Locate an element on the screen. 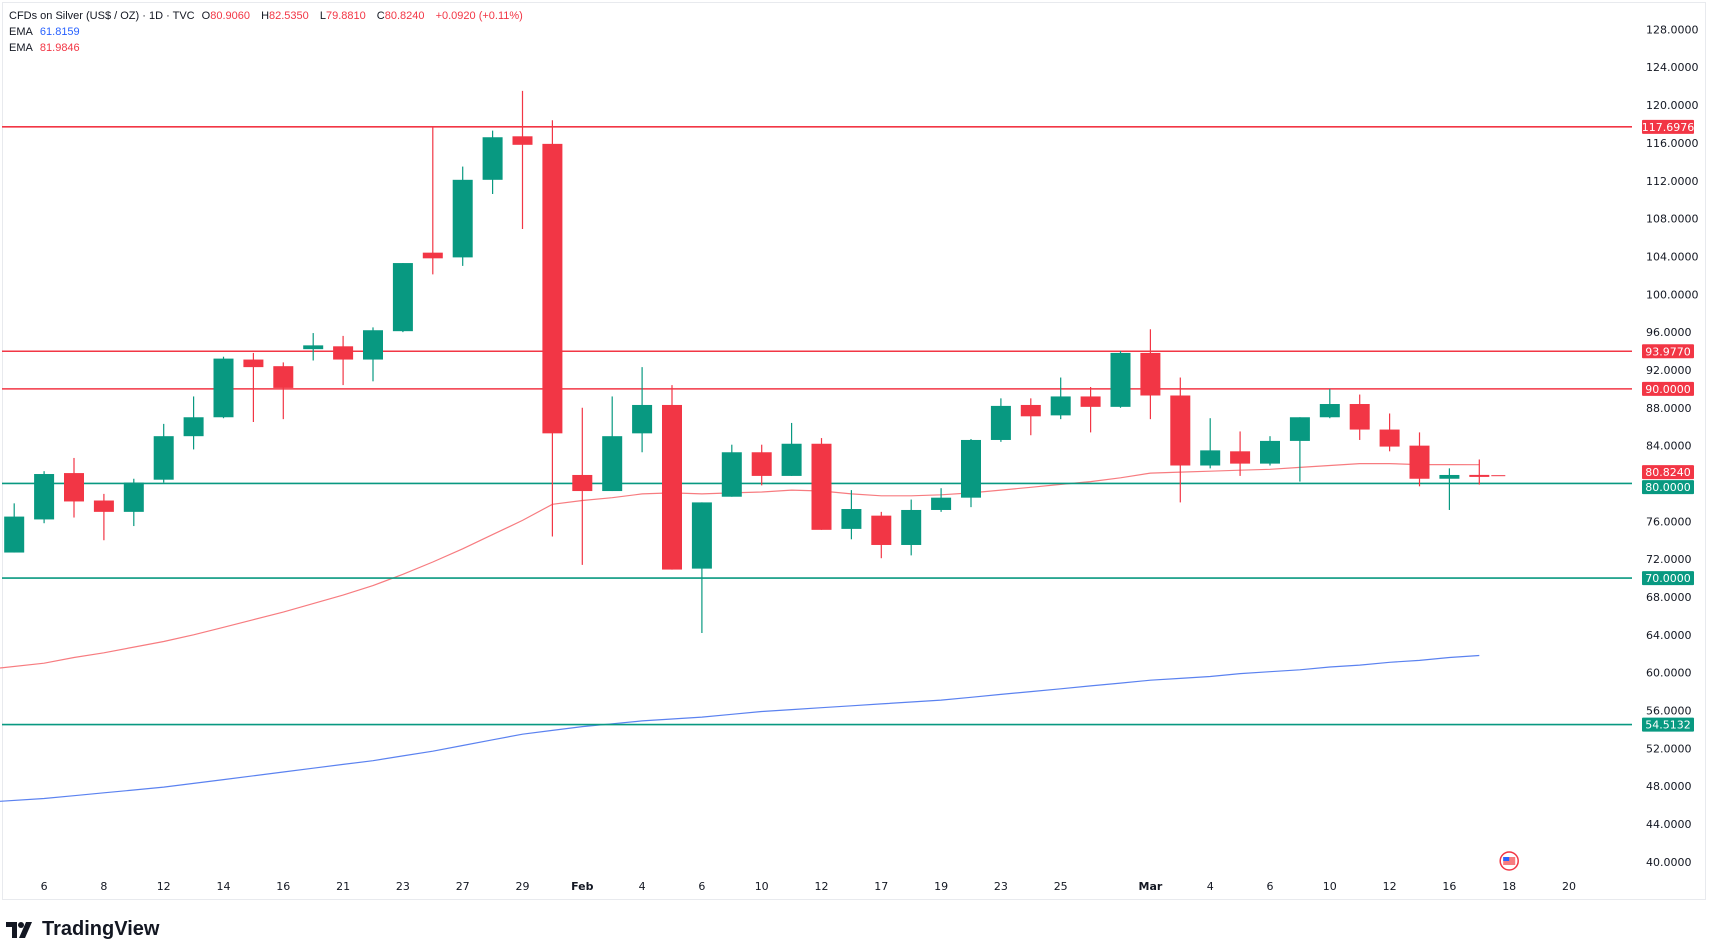 The height and width of the screenshot is (948, 1709). y-tick-label: 72.0000 is located at coordinates (1669, 559).